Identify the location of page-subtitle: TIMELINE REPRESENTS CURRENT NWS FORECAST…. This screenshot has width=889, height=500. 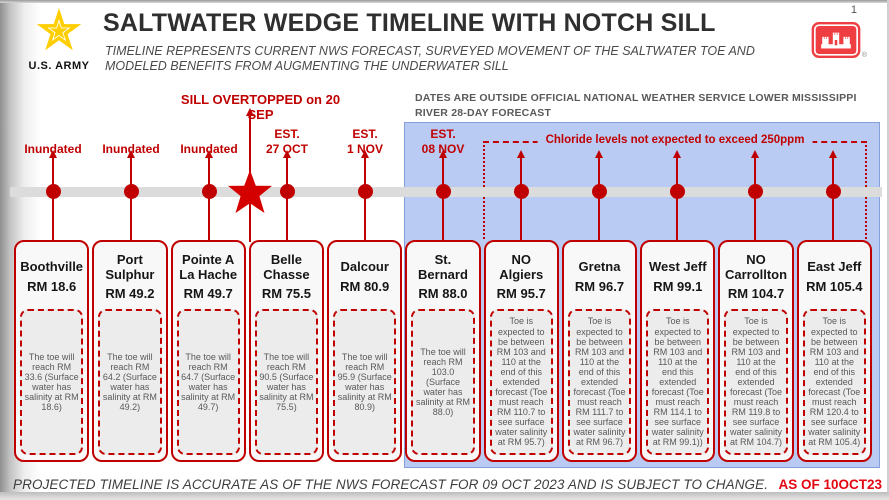
(430, 59).